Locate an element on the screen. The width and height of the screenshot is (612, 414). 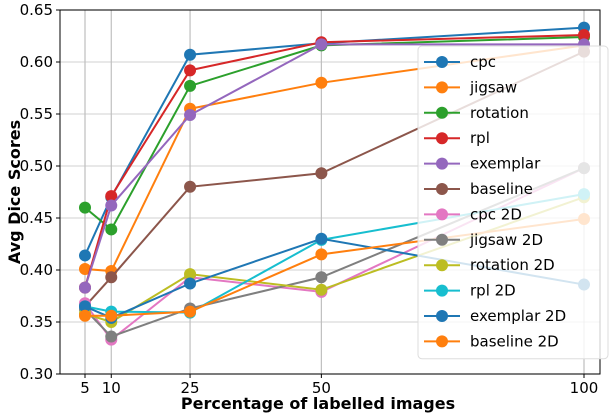
legend-item: rpl 2D is located at coordinates (470, 291).